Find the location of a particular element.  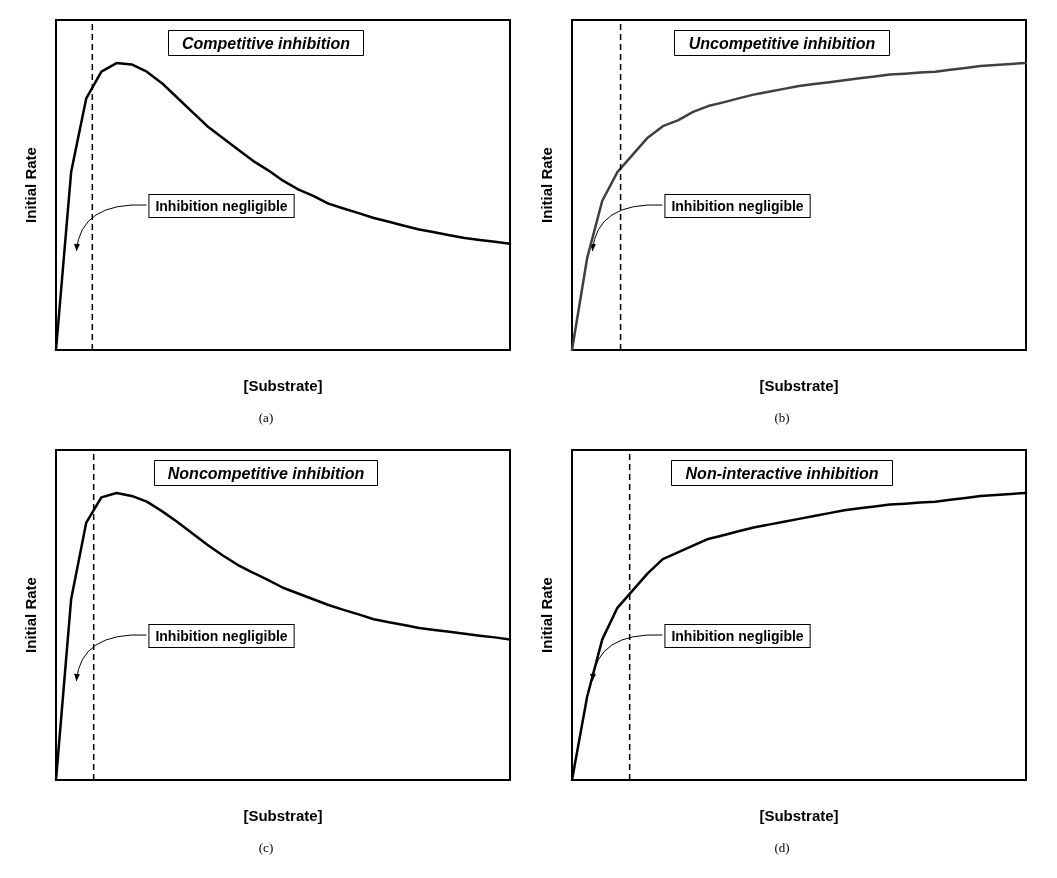

chart-title: Uncompetitive inhibition is located at coordinates (782, 43).